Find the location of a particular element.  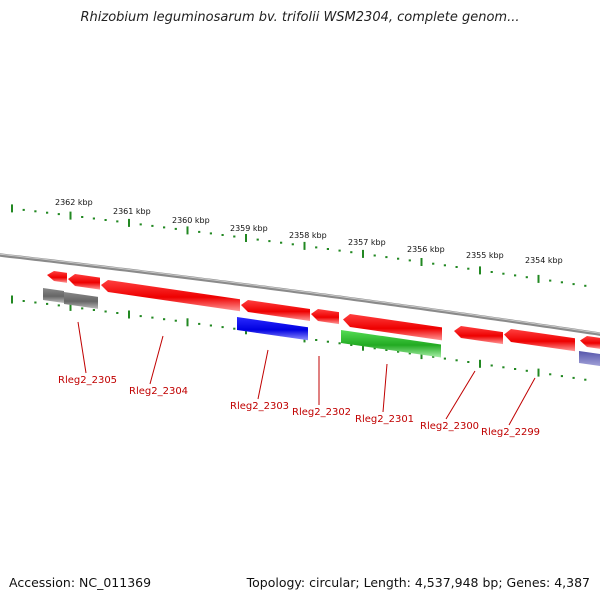

scale-label: 2357 kbp is located at coordinates (367, 242).